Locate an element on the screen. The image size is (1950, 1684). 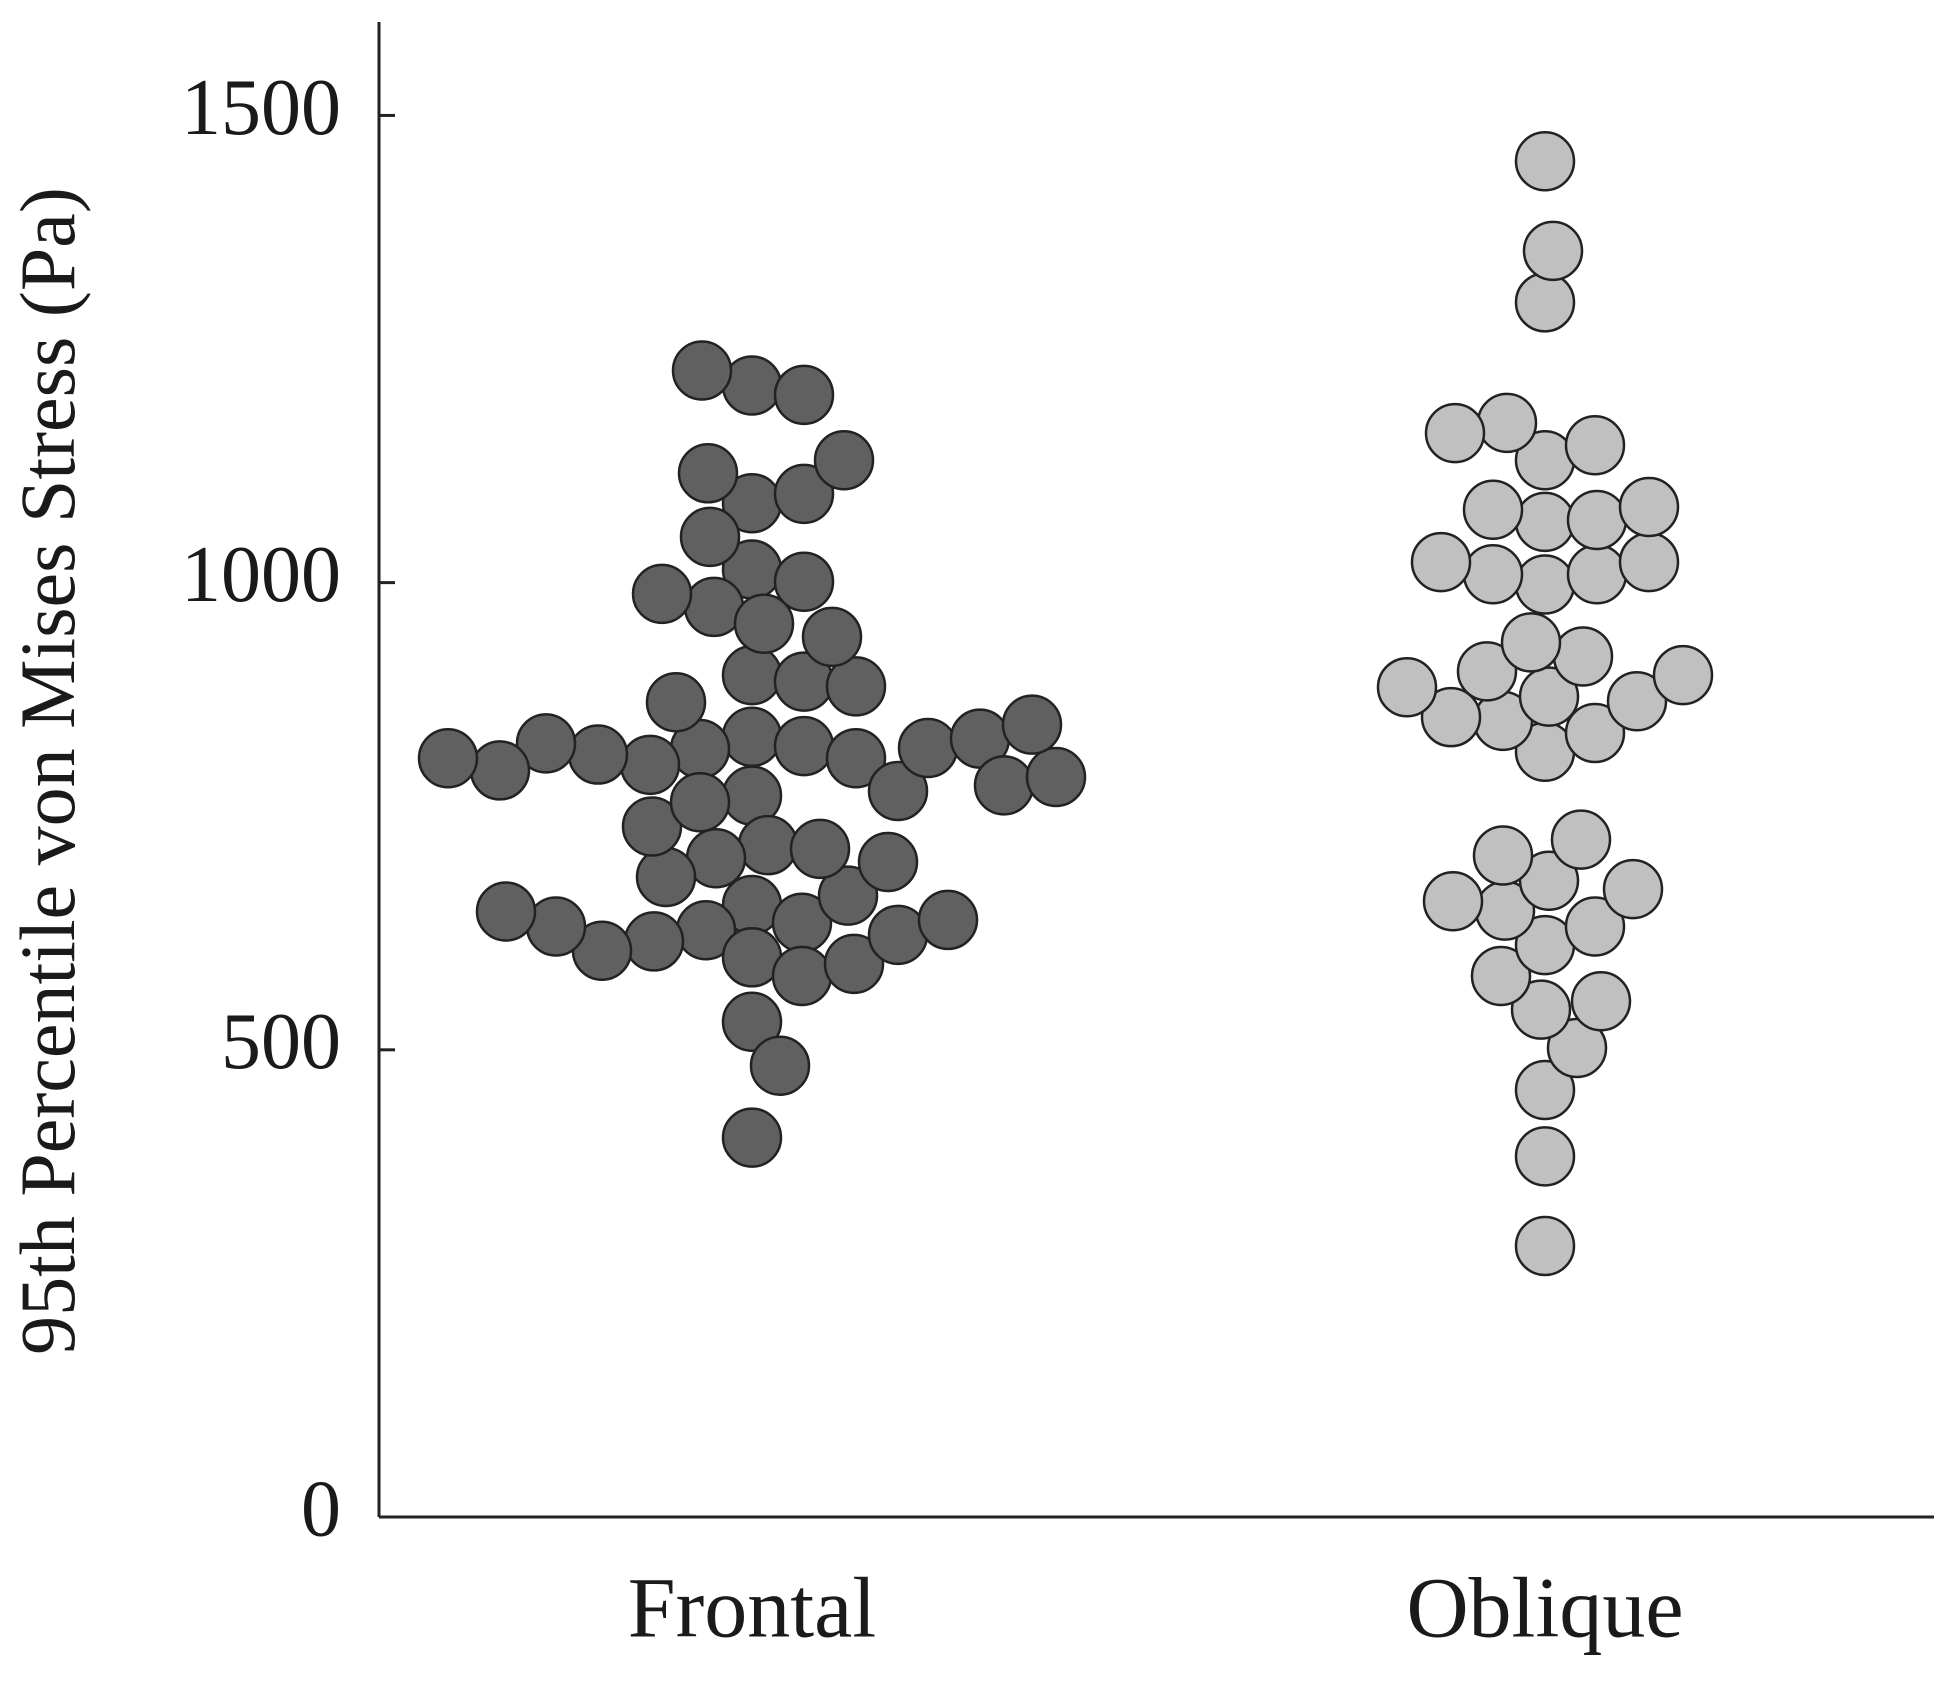
x-tick-label: Frontal is located at coordinates (752, 1608).